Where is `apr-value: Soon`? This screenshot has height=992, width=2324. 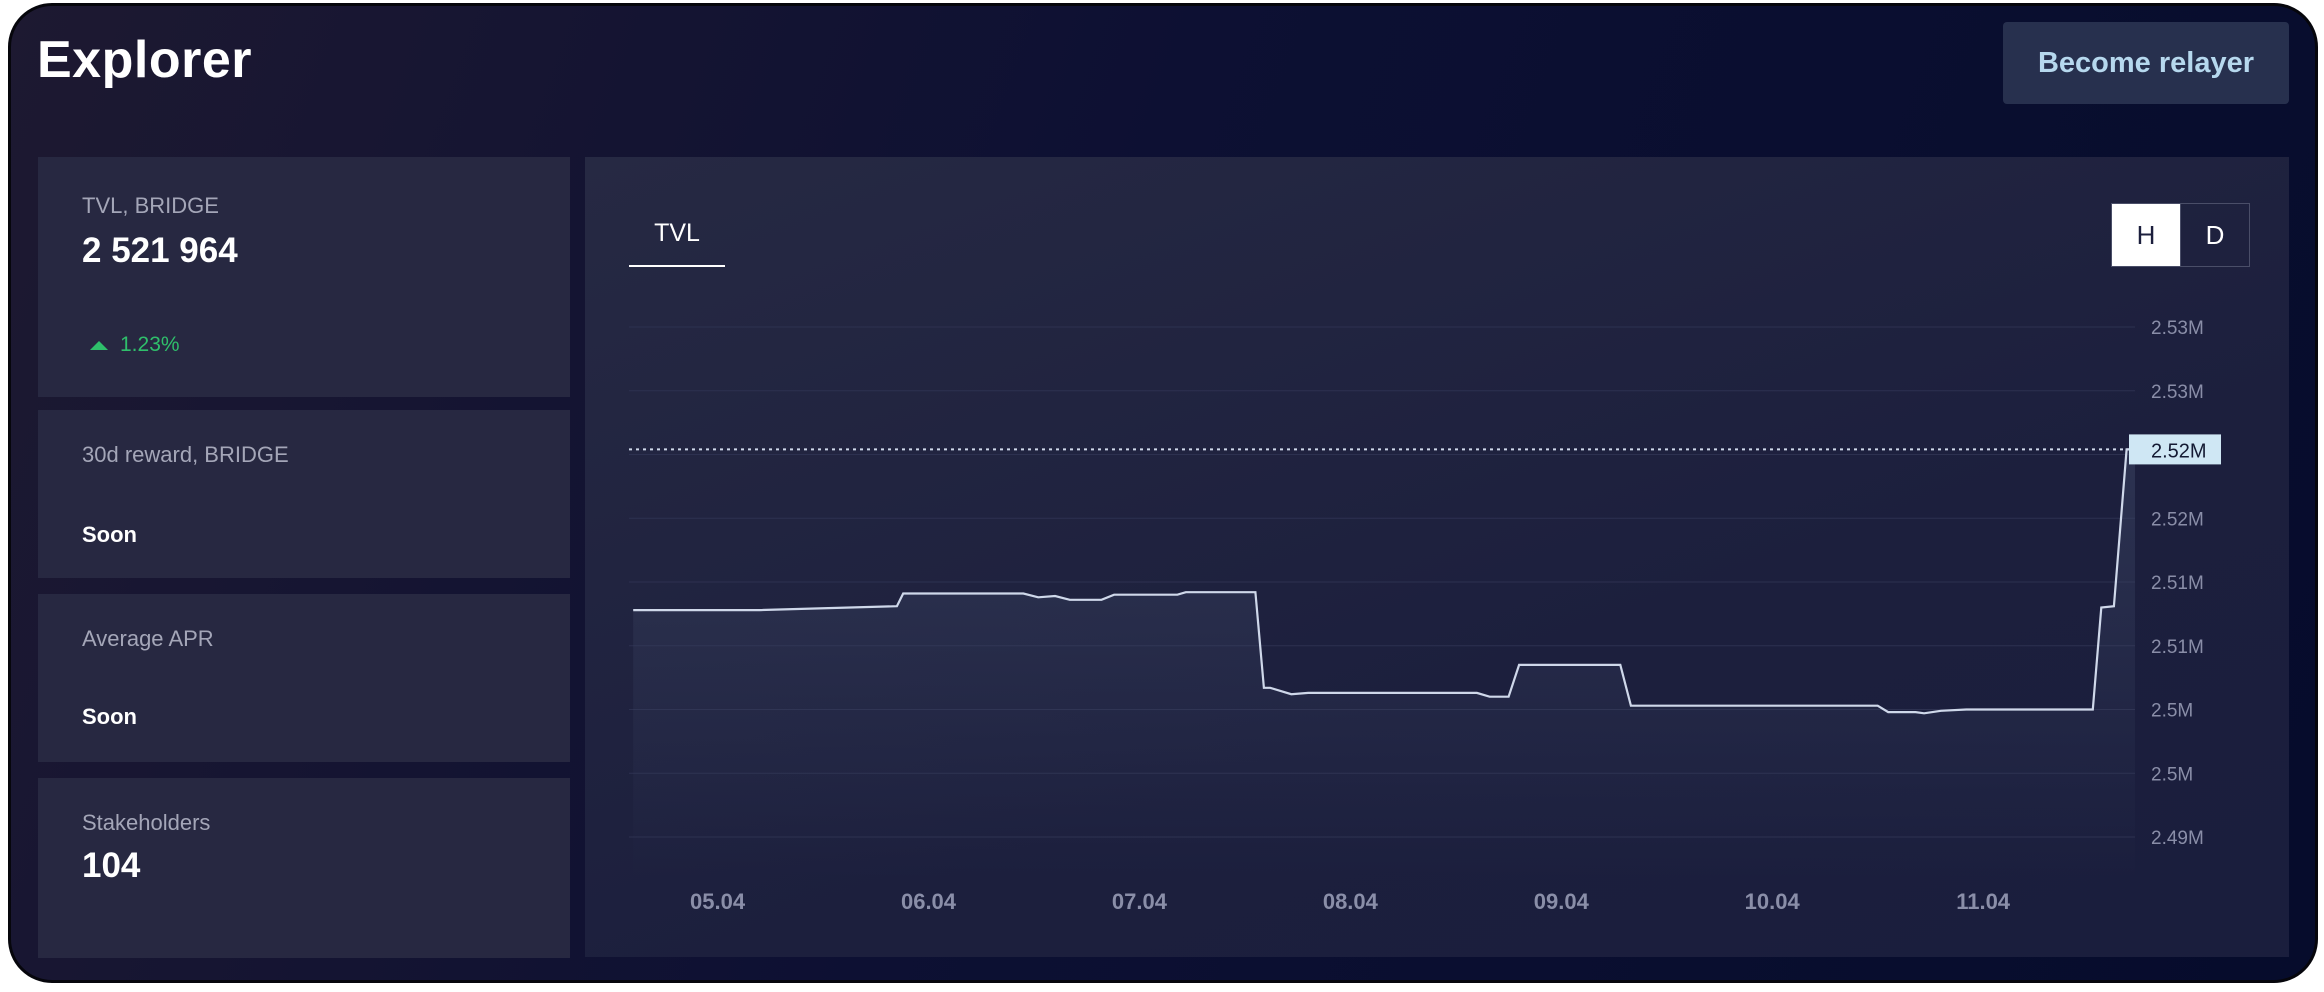
apr-value: Soon is located at coordinates (109, 716).